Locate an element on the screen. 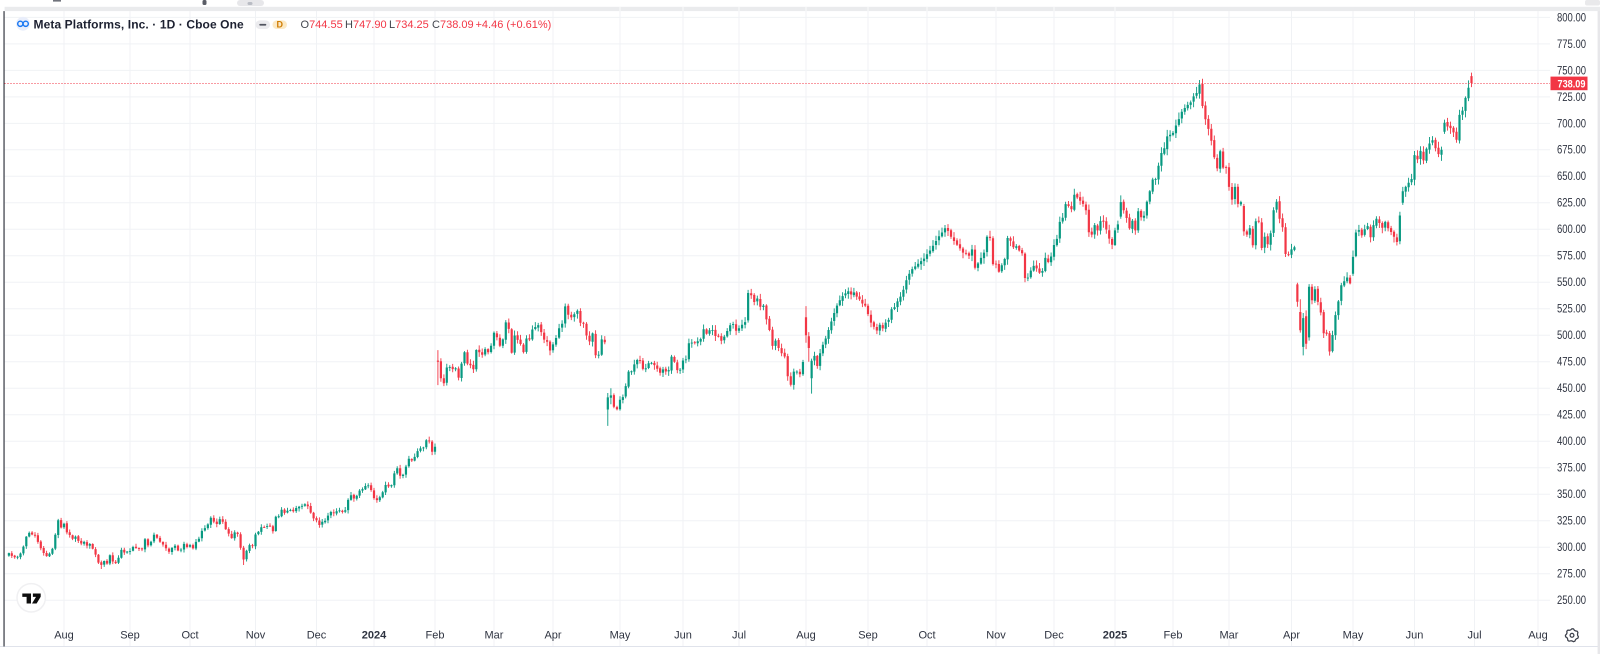  svg-text: 675.00 is located at coordinates (1571, 151).